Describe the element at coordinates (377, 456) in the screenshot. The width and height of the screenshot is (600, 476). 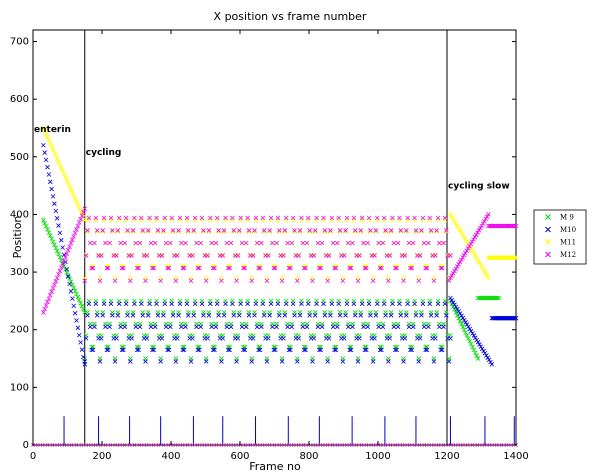
I see `x-tick-label: 1000` at that location.